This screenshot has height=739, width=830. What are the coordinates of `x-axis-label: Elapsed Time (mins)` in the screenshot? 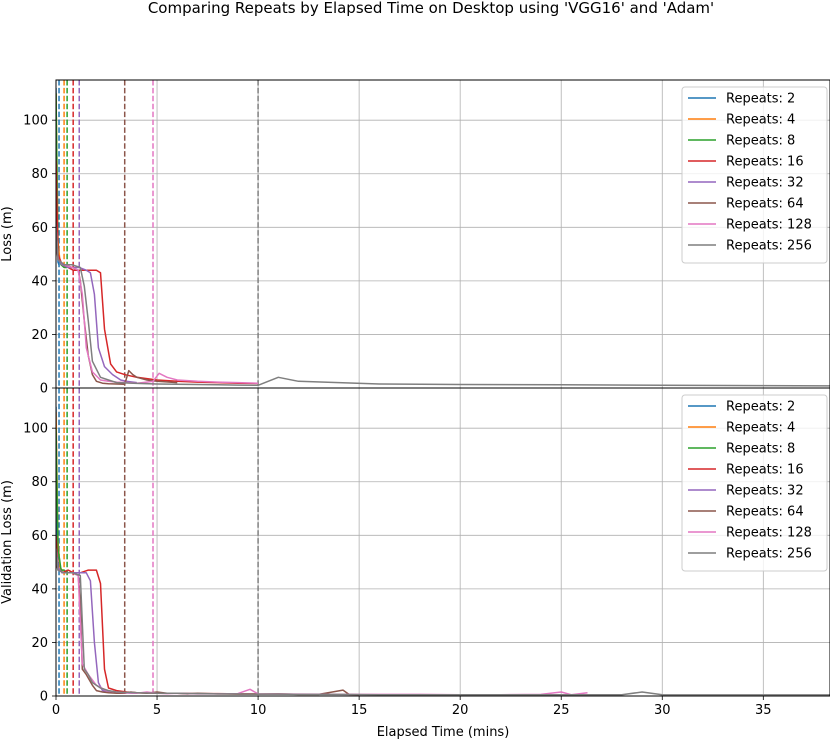 It's located at (443, 732).